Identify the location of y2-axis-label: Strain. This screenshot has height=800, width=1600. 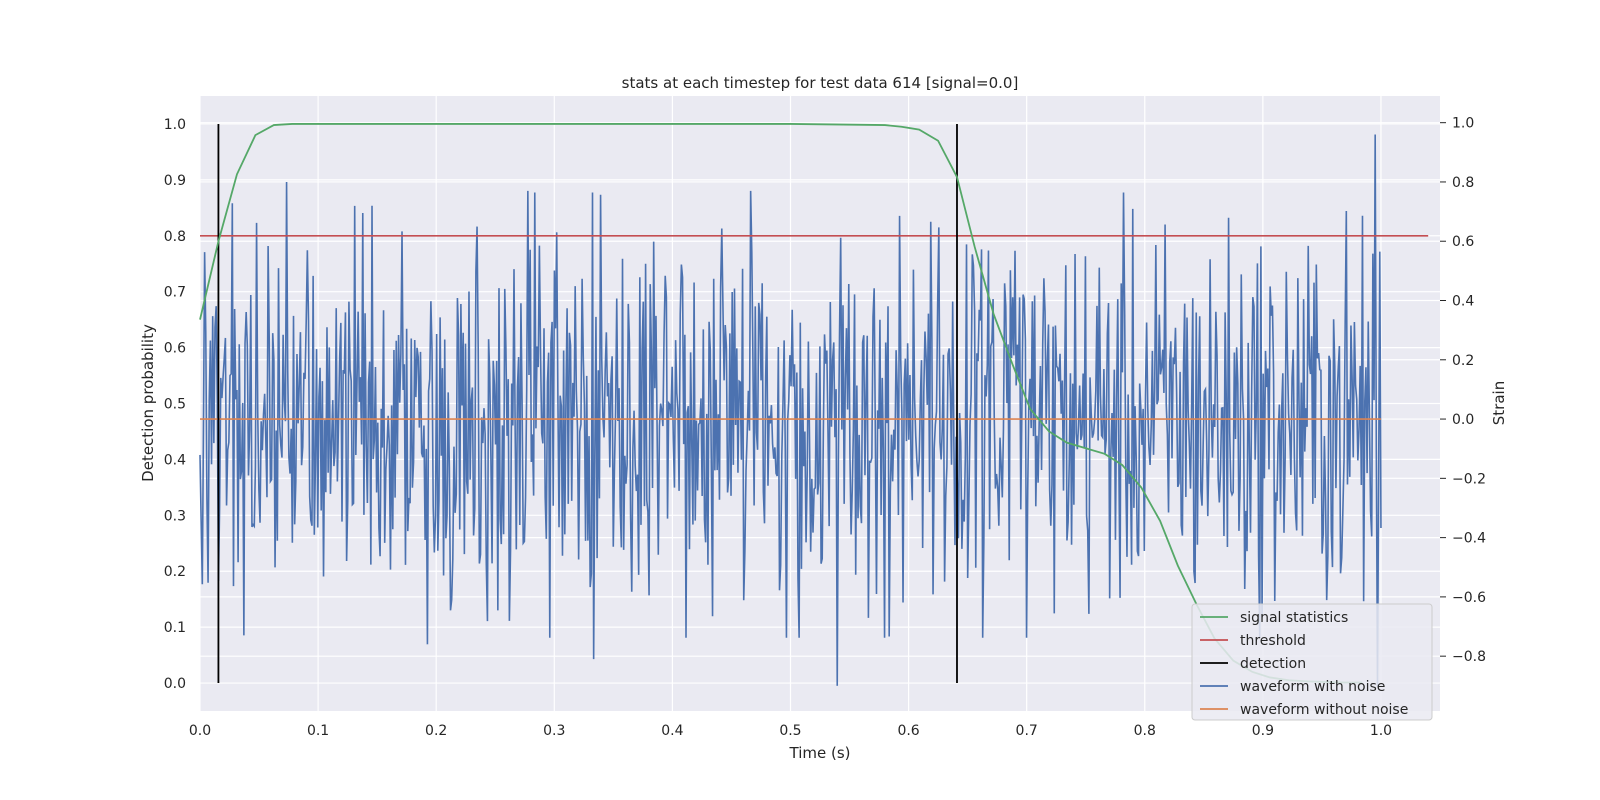
(1499, 403).